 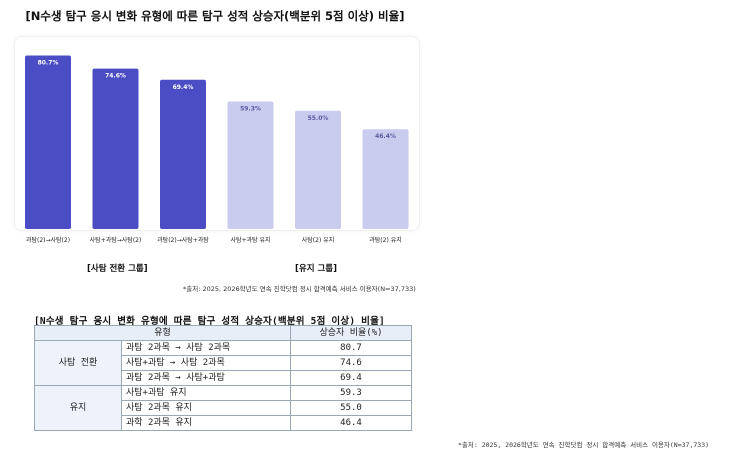 What do you see at coordinates (162, 333) in the screenshot?
I see `header-type: 유형` at bounding box center [162, 333].